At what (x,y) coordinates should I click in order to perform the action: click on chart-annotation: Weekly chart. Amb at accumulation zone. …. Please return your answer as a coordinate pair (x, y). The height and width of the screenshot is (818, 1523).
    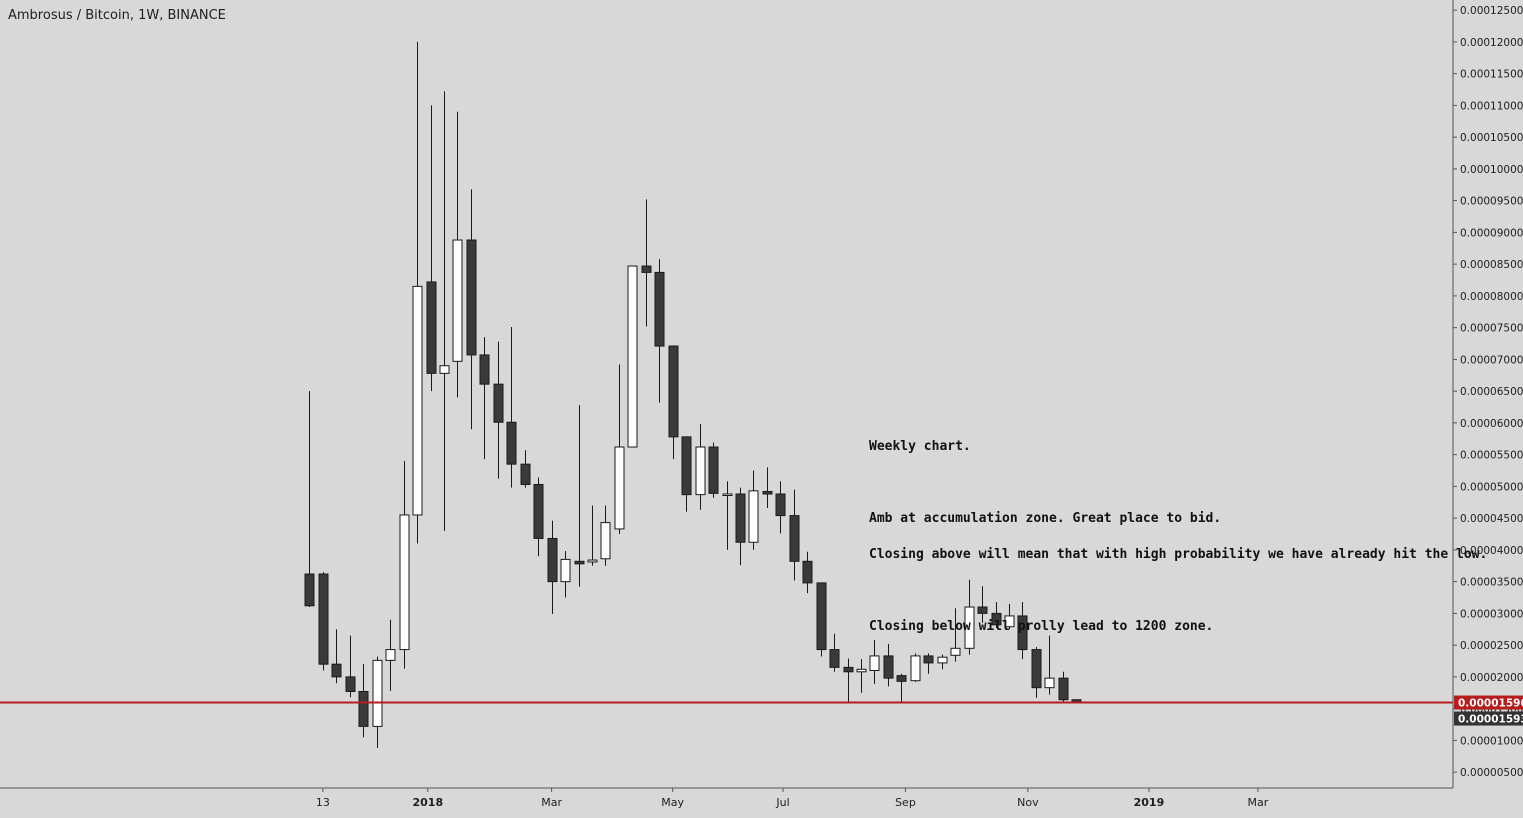
    Looking at the image, I should click on (1178, 537).